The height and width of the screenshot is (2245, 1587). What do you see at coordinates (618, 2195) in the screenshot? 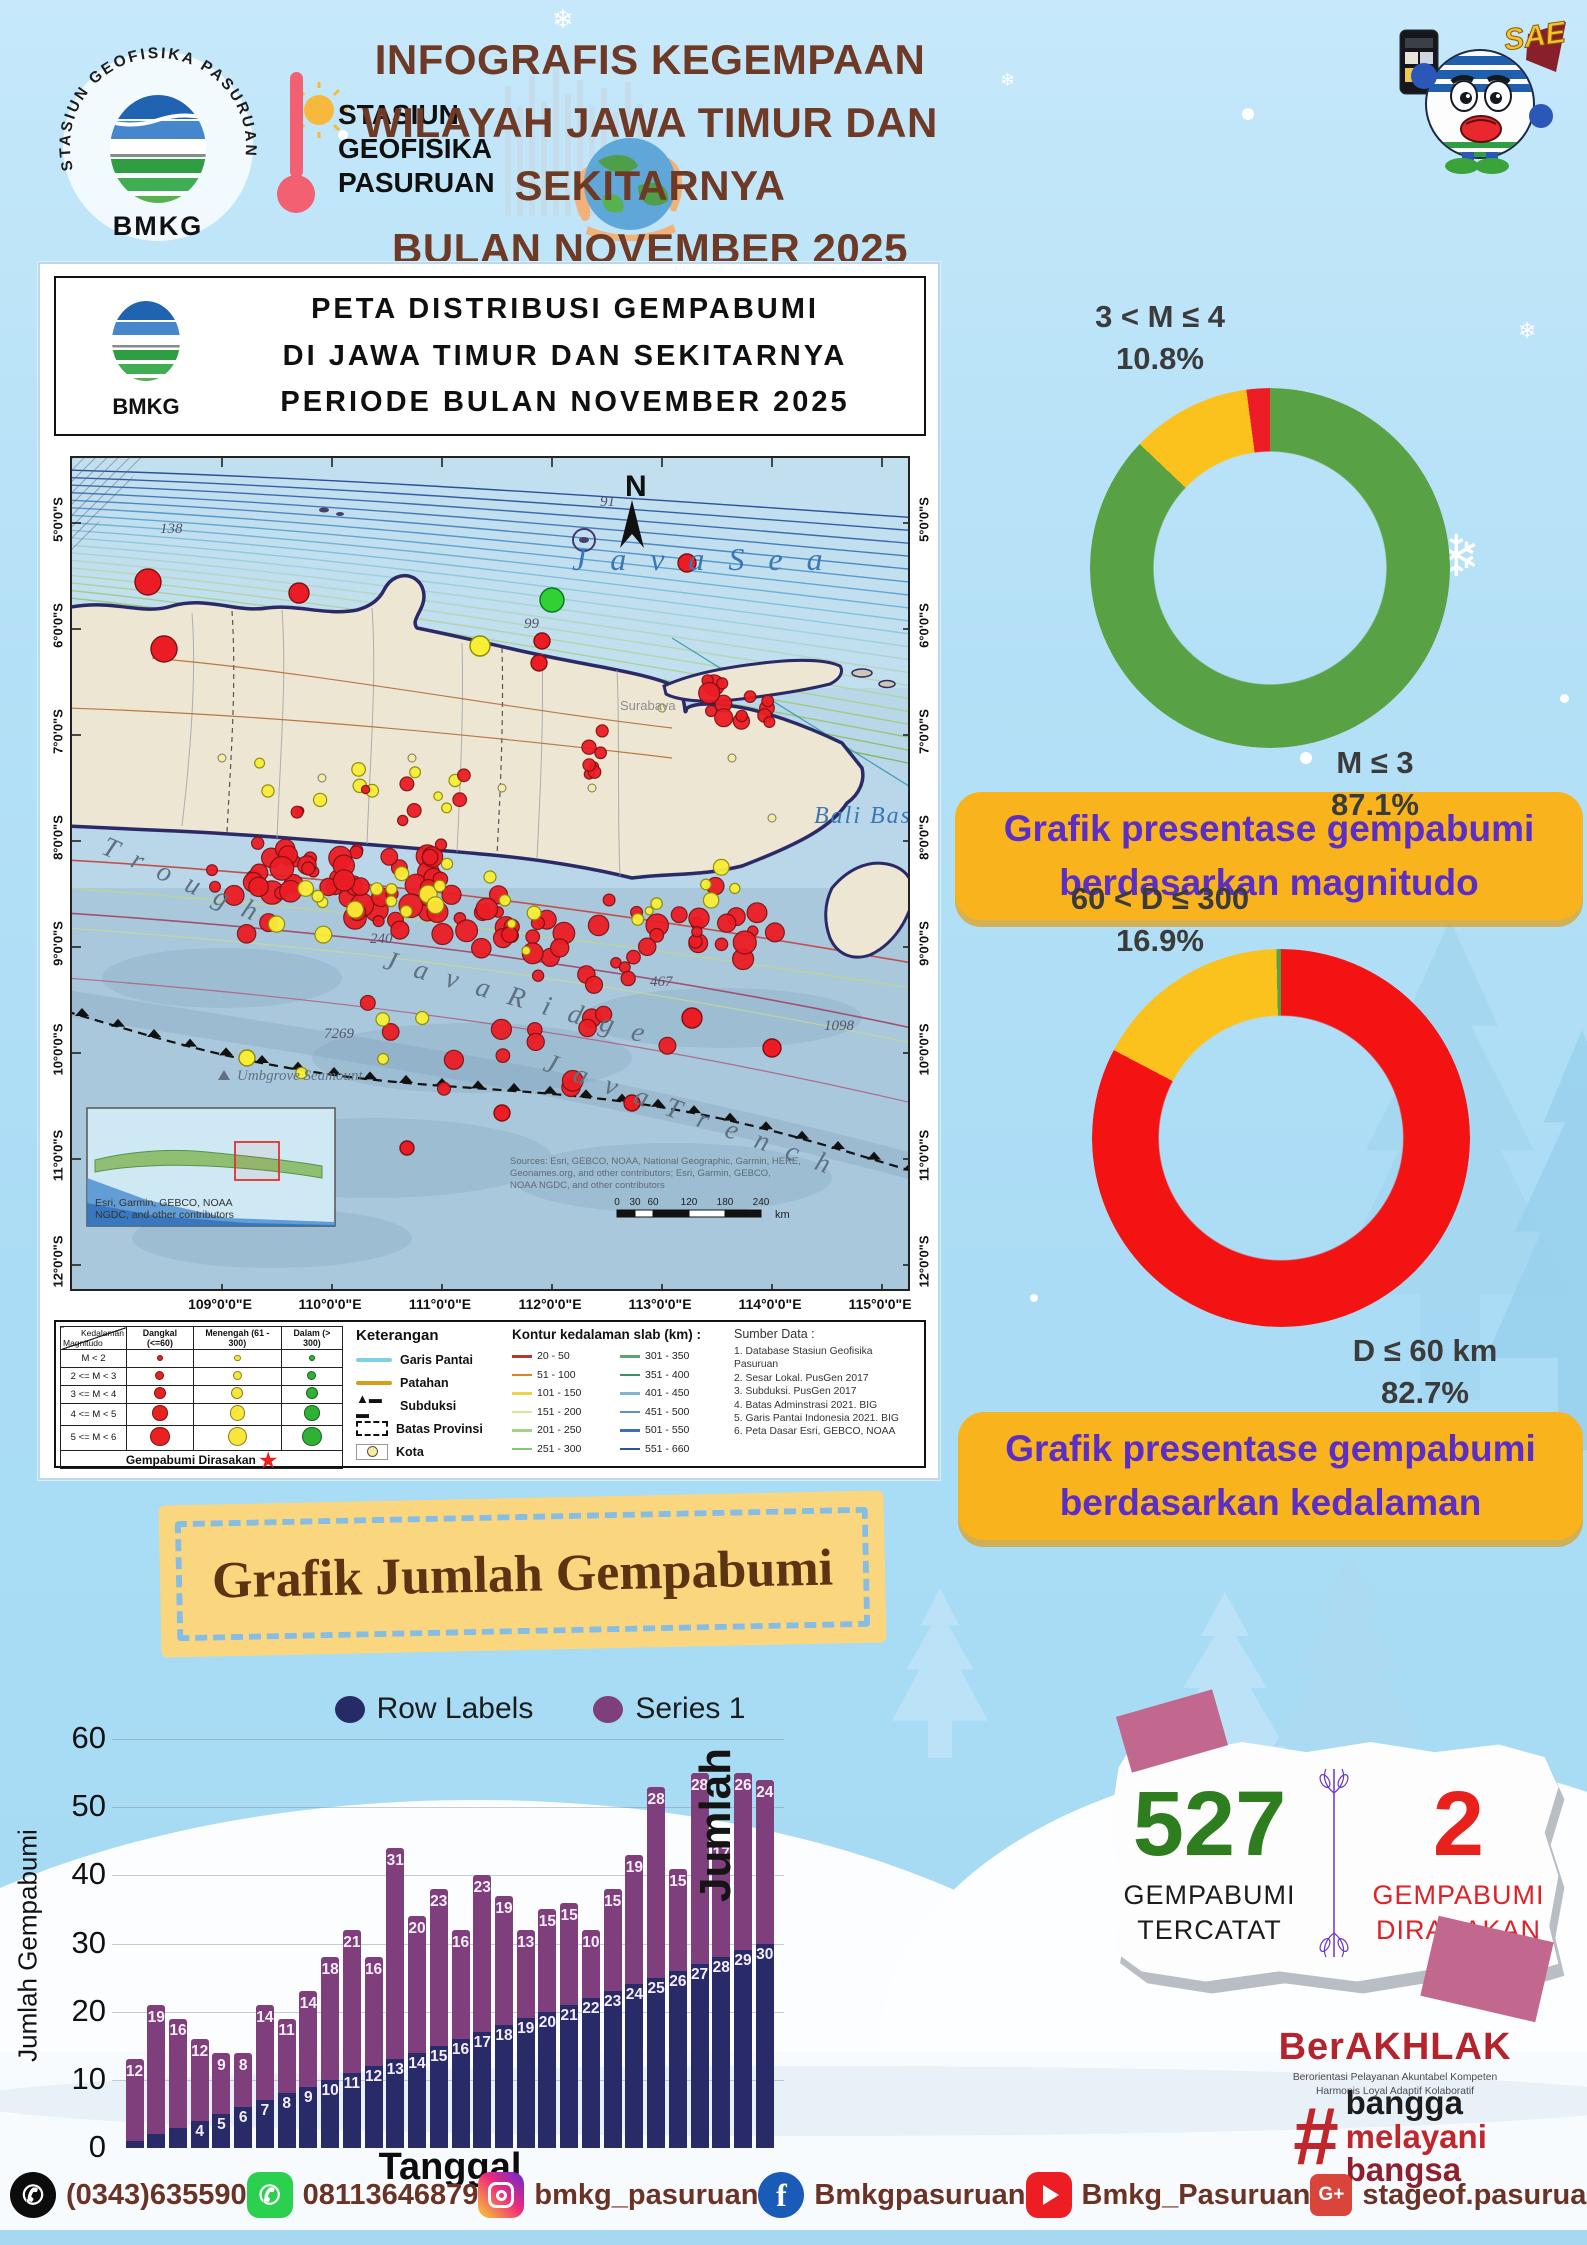
I see `instagram-contact: bmkg_pasuruan` at bounding box center [618, 2195].